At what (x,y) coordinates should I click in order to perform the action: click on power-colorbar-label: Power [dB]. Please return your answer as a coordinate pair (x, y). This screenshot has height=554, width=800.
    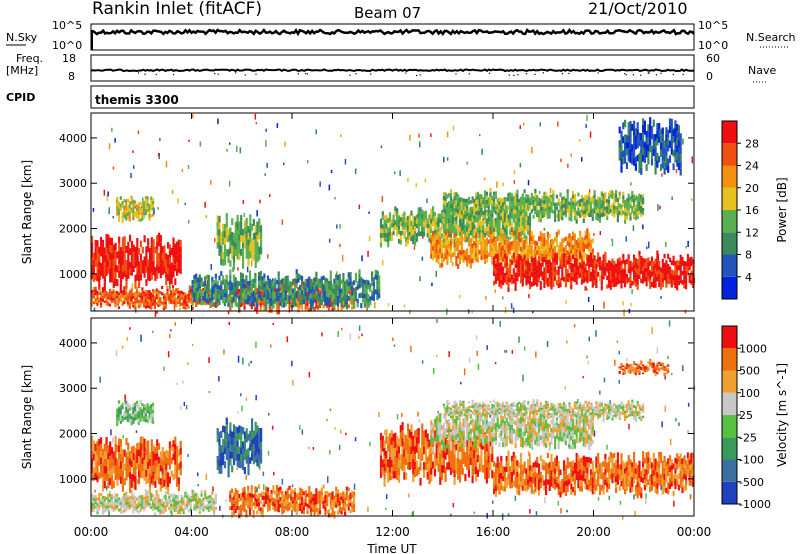
    Looking at the image, I should click on (782, 209).